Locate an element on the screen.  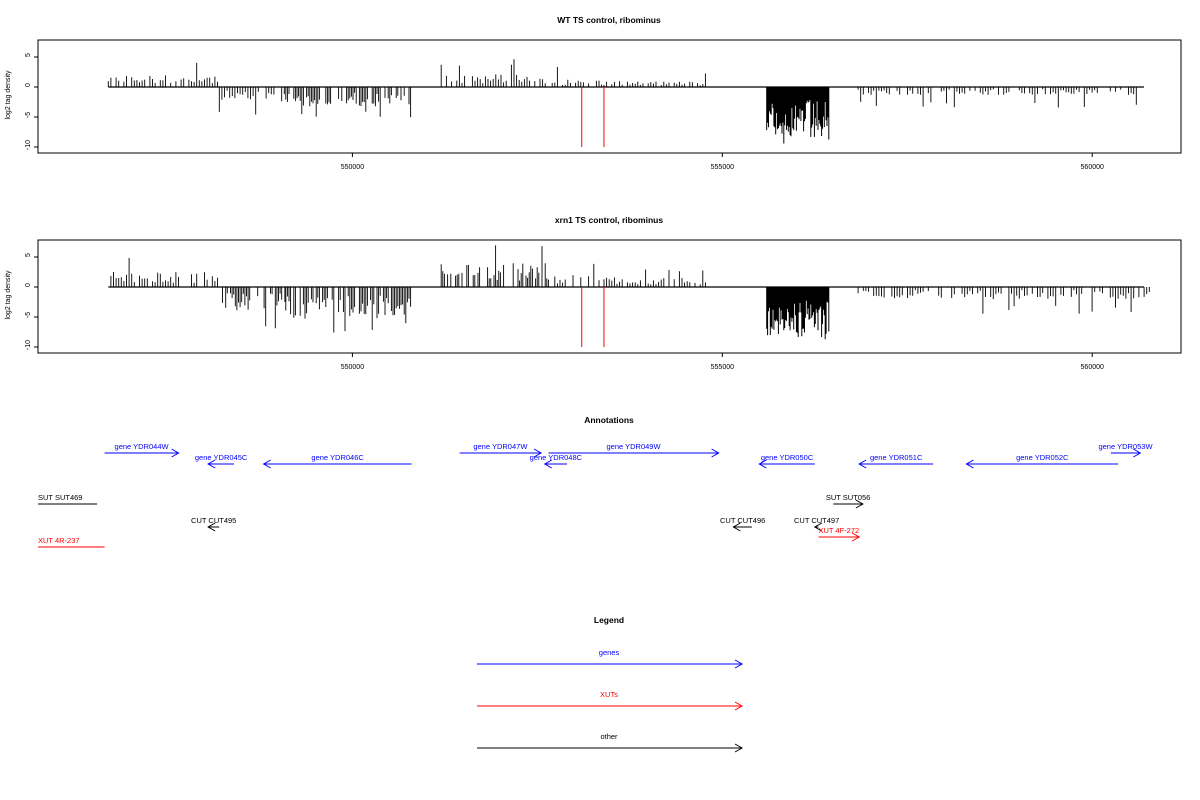
annotation-feature: gene YDR047W is located at coordinates (501, 450).